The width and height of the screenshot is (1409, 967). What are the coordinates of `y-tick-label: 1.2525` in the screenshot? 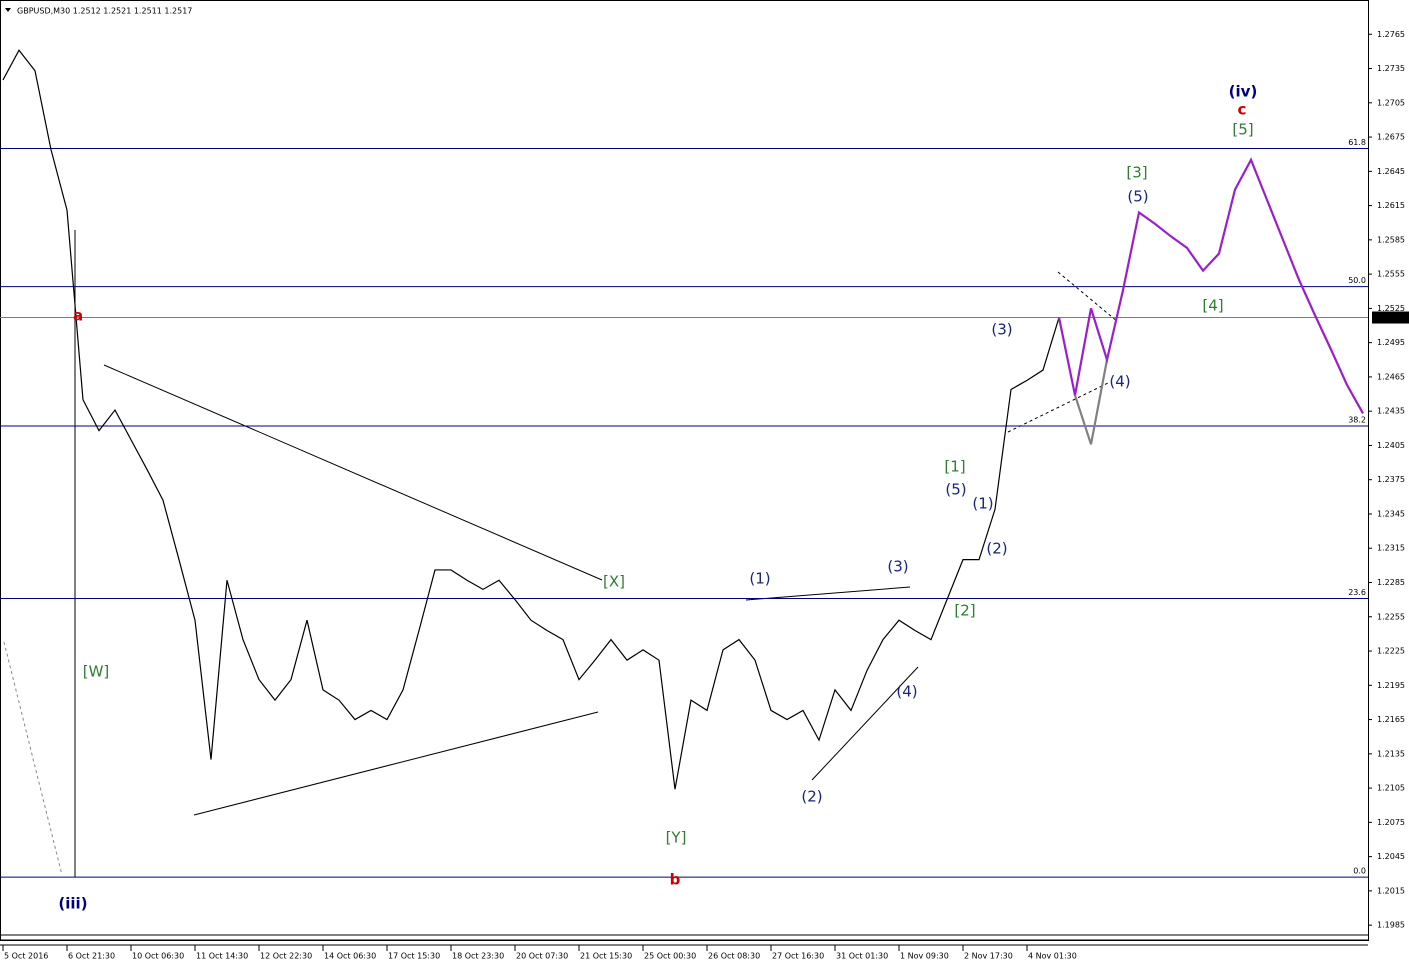 It's located at (1391, 308).